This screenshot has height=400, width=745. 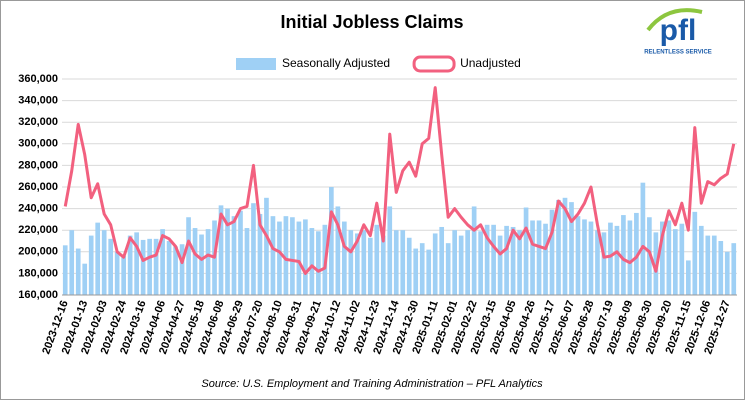 I want to click on y-tick-label: 200,000, so click(x=38, y=252).